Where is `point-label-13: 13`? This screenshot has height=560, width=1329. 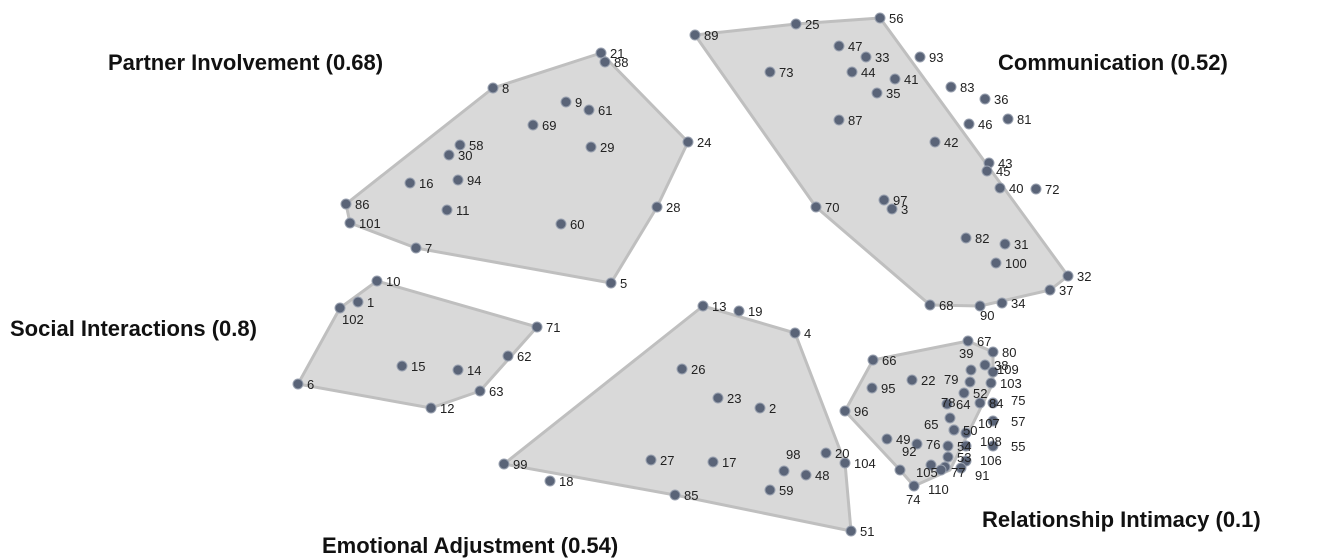 point-label-13: 13 is located at coordinates (719, 306).